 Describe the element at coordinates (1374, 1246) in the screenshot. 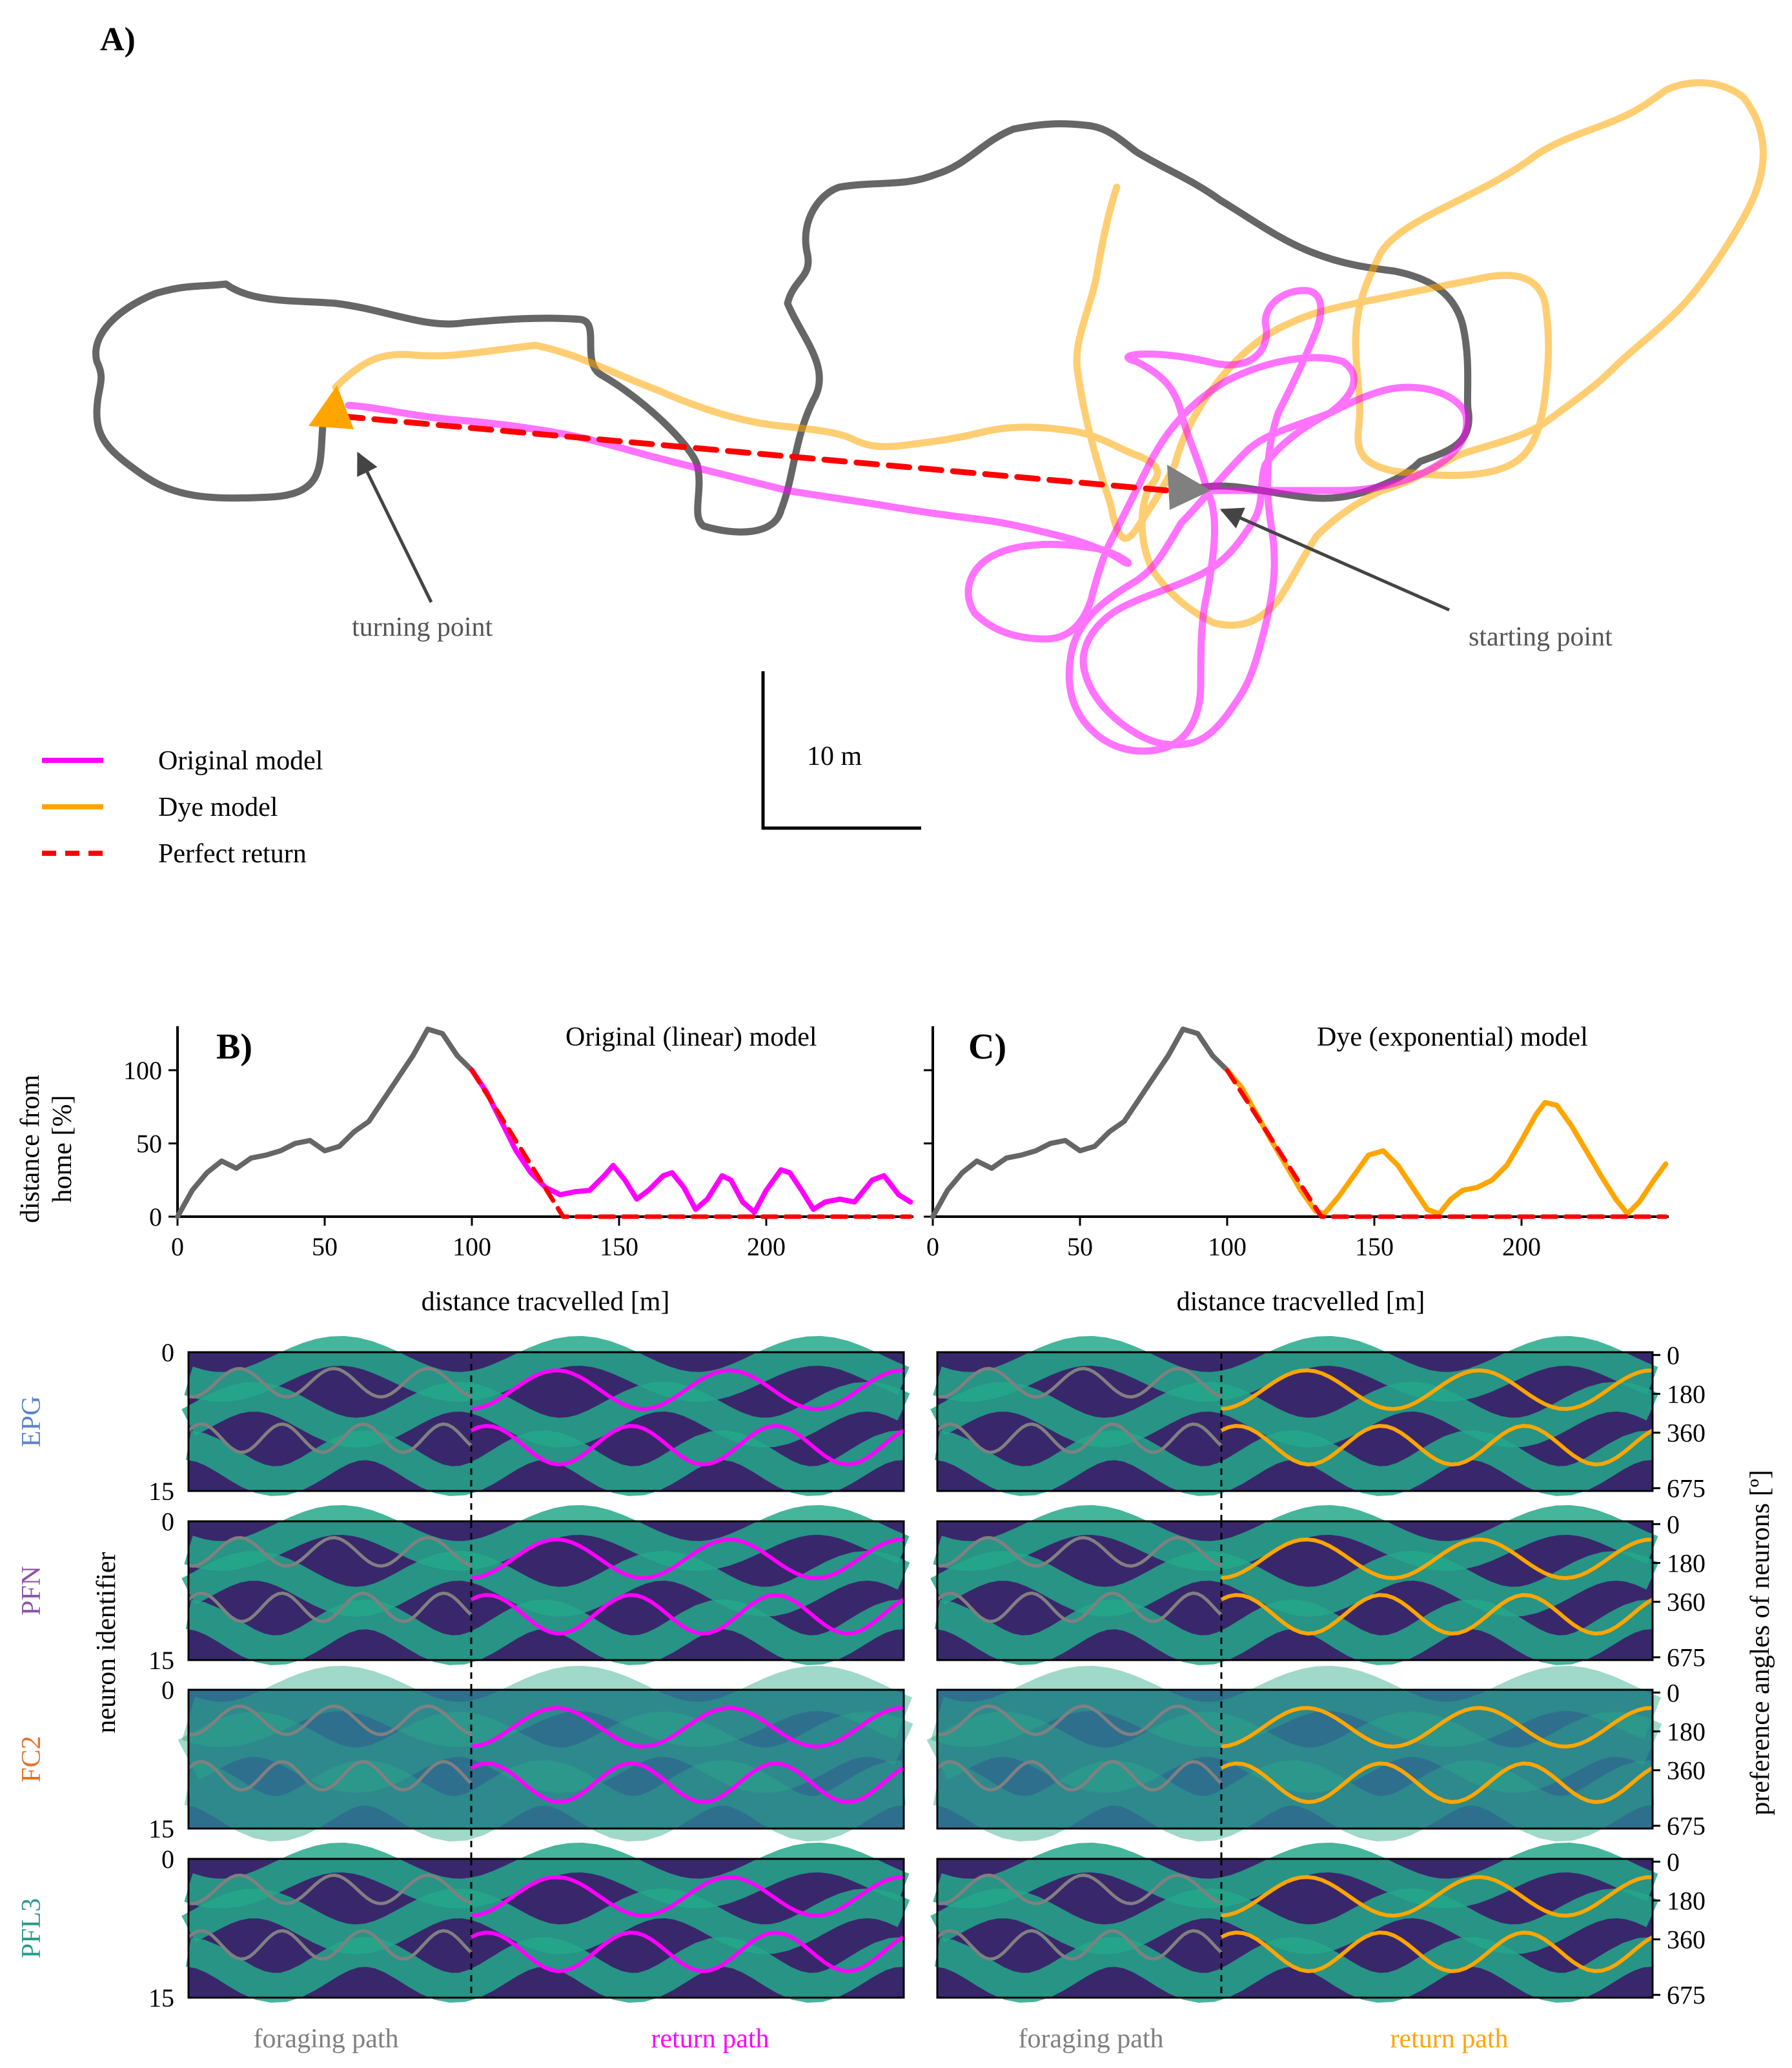

I see `x-tick-label: 150` at that location.